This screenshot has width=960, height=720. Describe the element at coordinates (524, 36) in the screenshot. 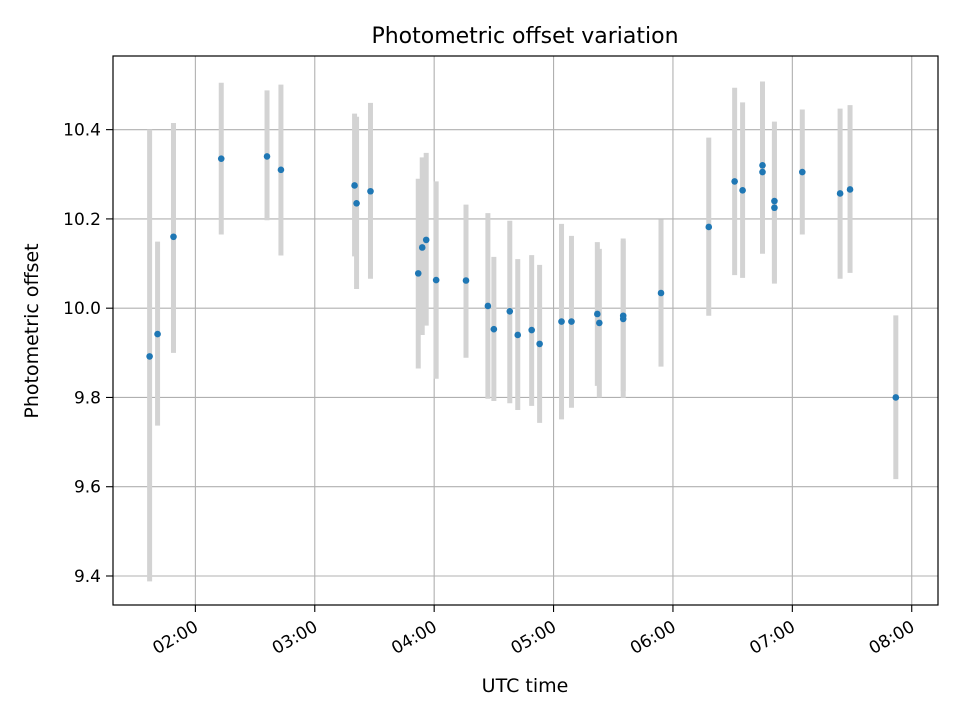

I see `chart-title: Photometric offset variation` at that location.